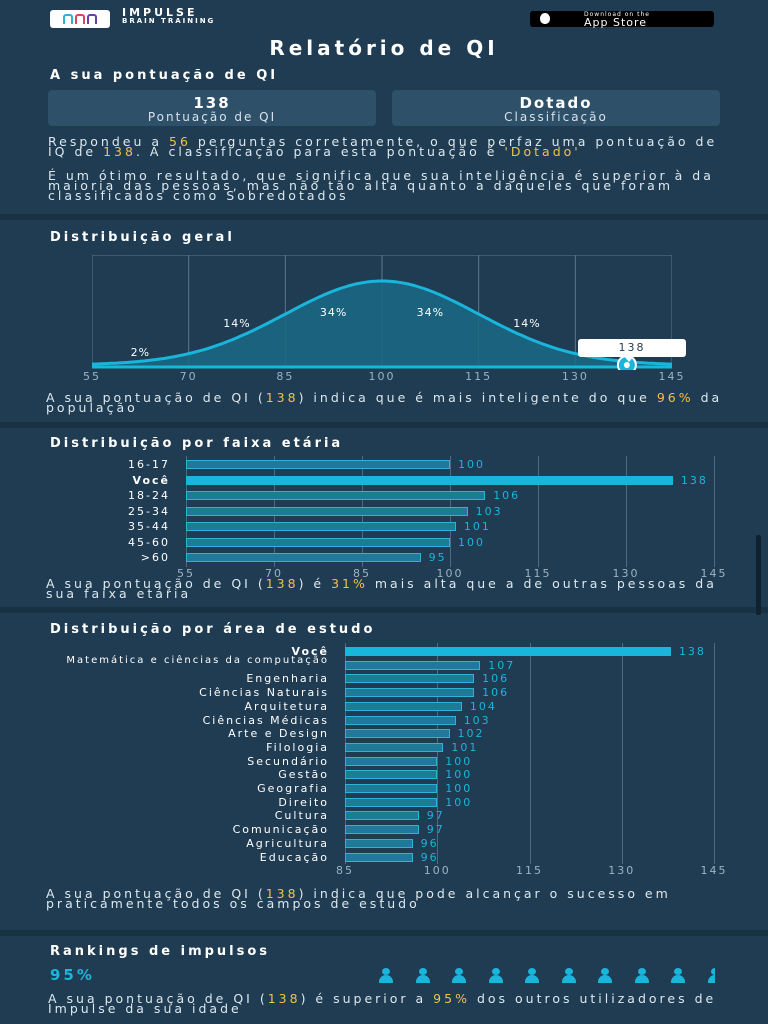  I want to click on bar-value-label: 103, so click(489, 511).